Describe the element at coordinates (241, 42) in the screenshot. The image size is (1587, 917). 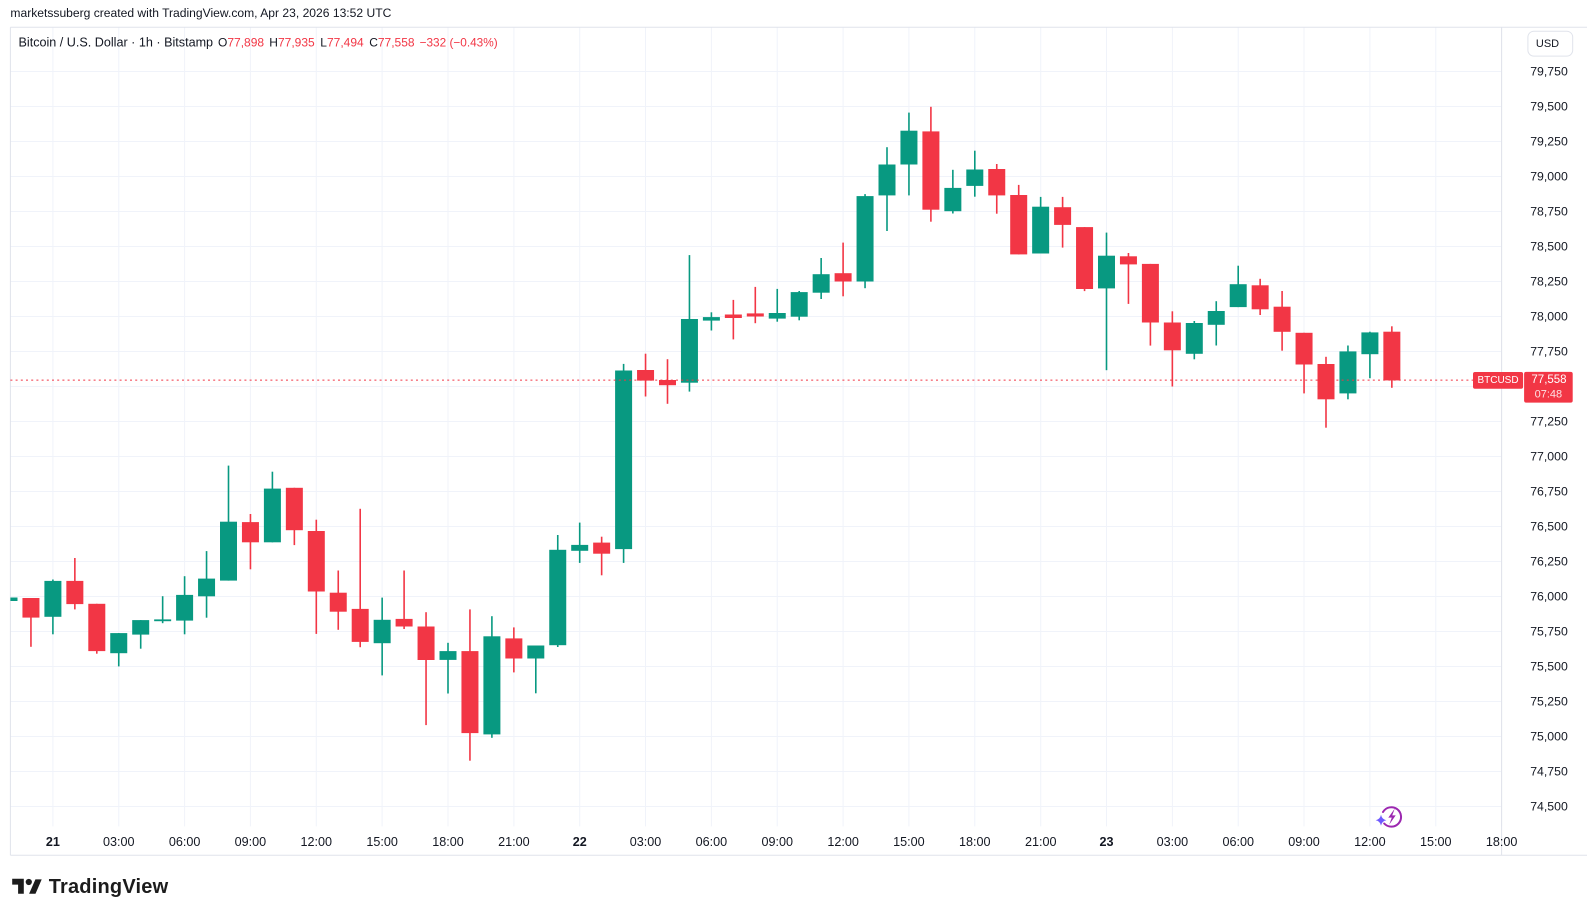
I see `svg-text: O77,898` at that location.